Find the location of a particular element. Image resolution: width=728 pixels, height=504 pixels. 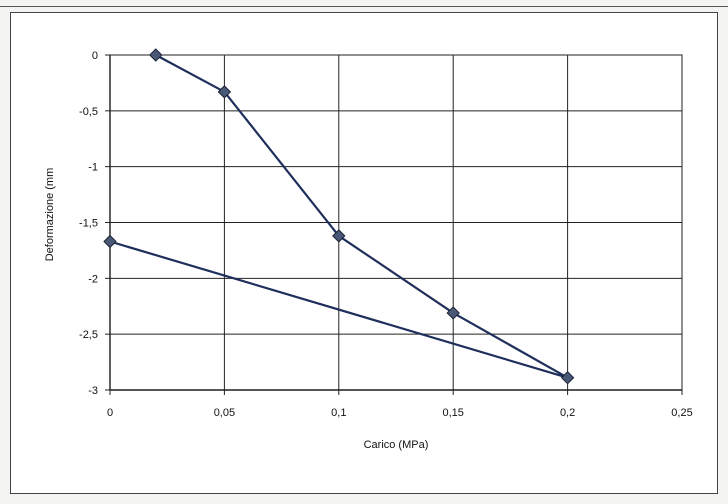

y-tick-labels: 0 -0,5 -1 -1,5 -2 -2,5 -3 is located at coordinates (88, 223).